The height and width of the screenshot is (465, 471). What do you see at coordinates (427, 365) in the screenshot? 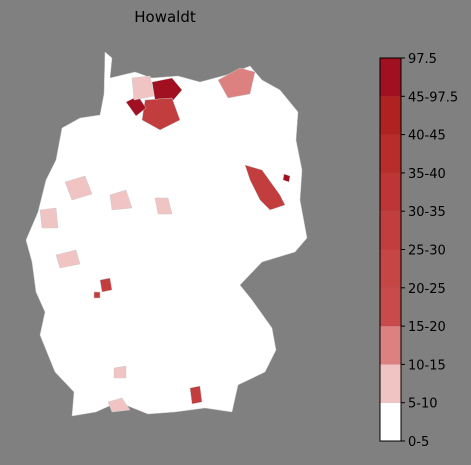
I see `colorbar-label: 10-15` at bounding box center [427, 365].